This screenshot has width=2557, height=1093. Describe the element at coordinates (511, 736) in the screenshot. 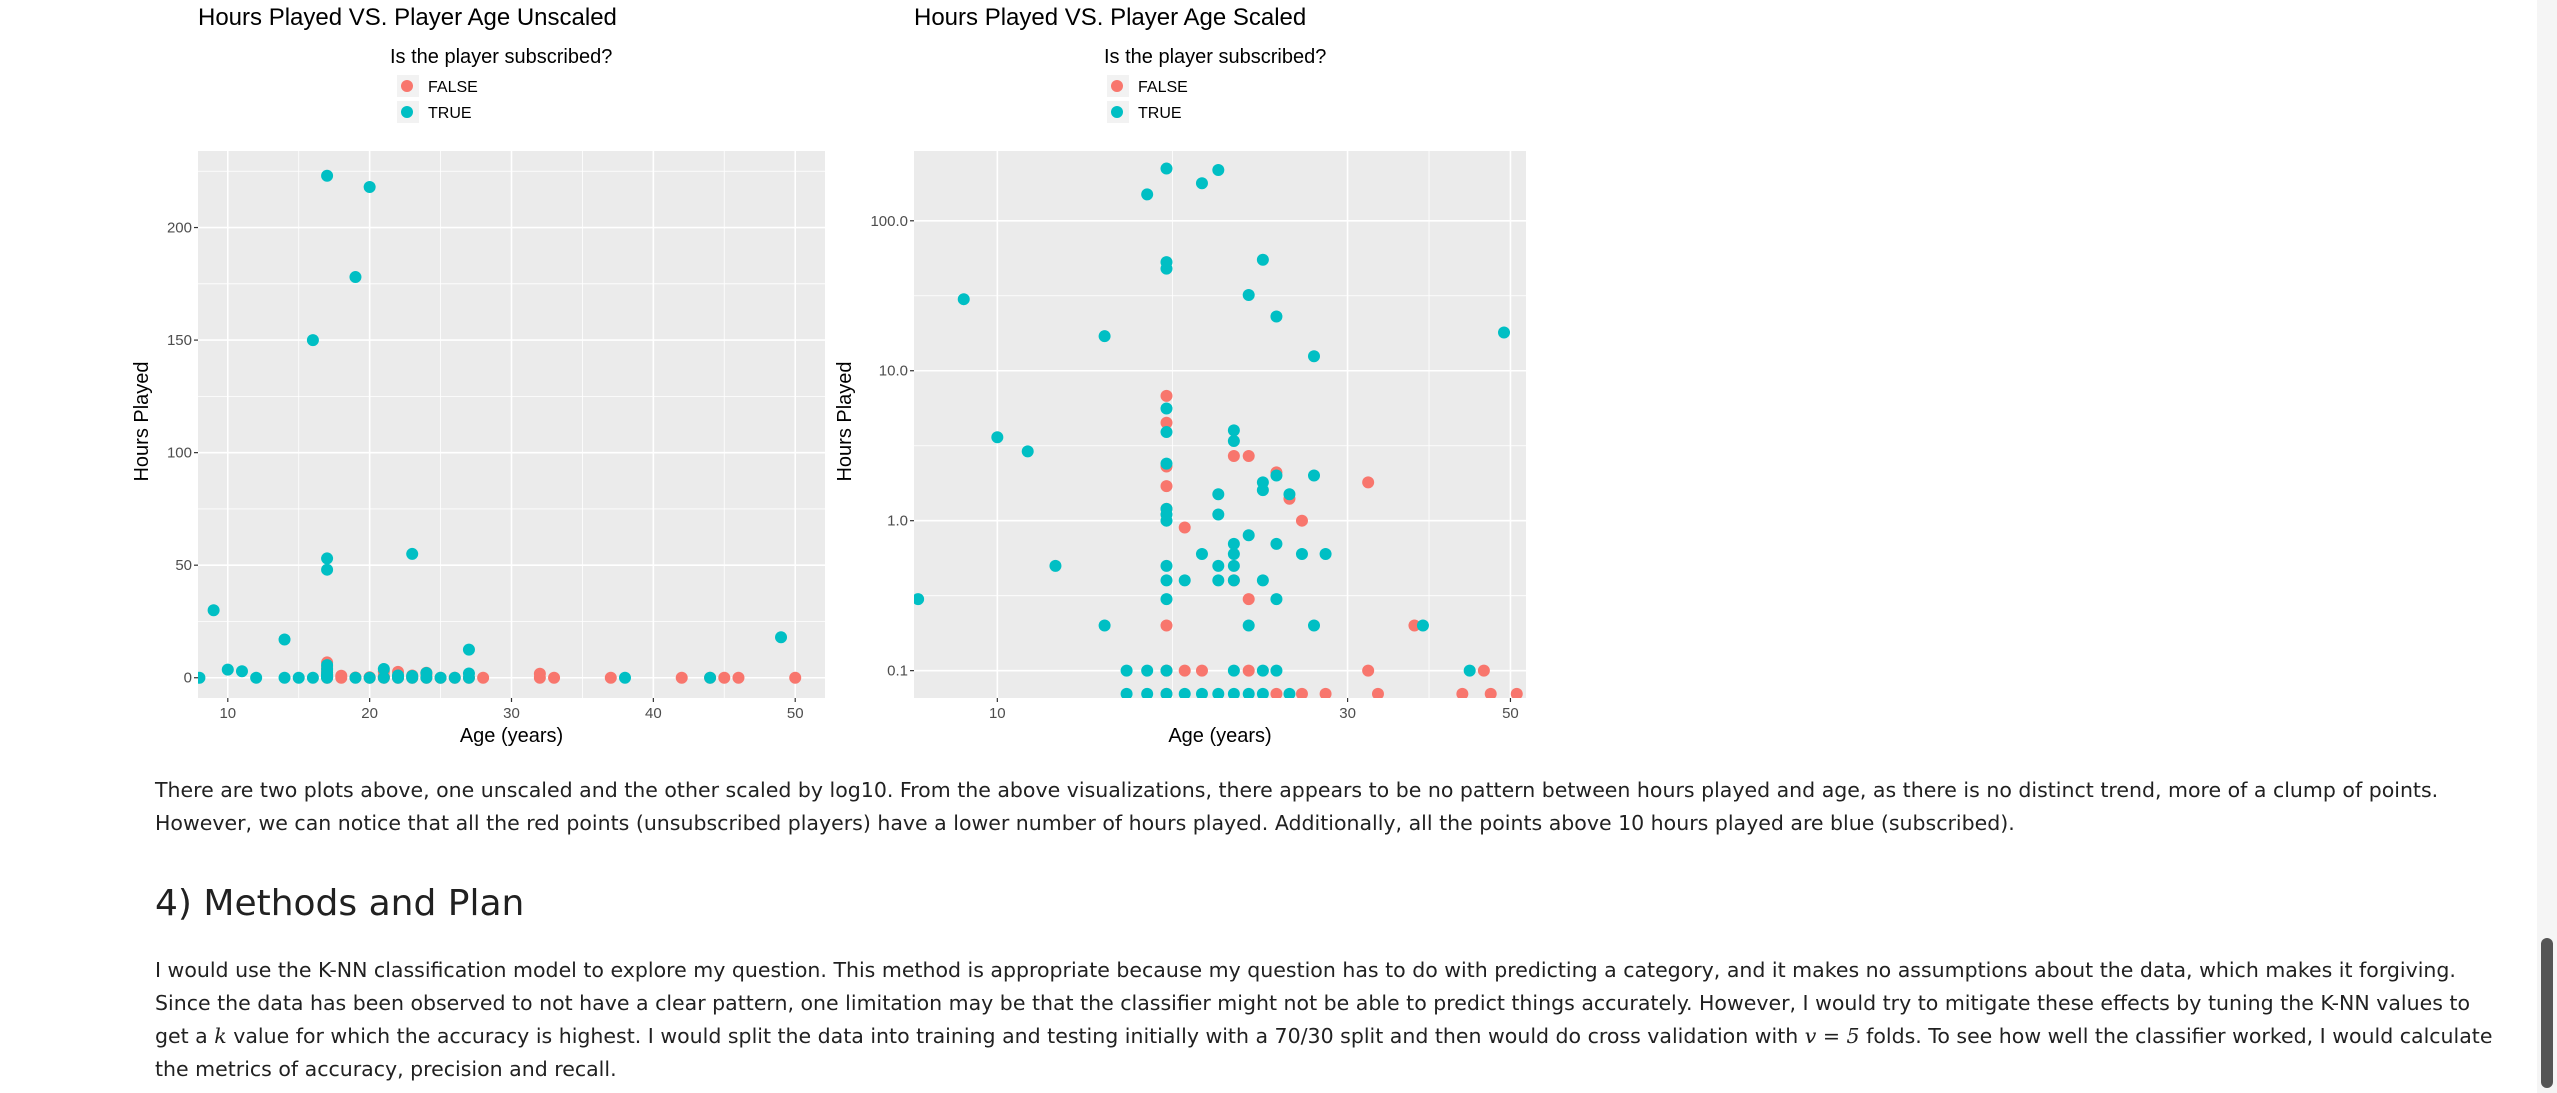

I see `x-axis-label: Age (years)` at that location.